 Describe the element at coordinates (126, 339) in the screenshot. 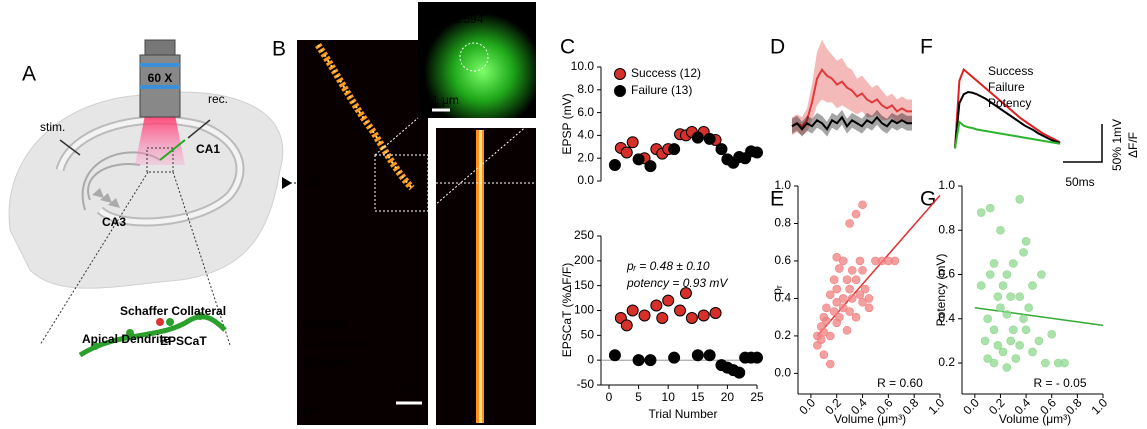

I see `dendrite-label: Apical Dendrite` at that location.